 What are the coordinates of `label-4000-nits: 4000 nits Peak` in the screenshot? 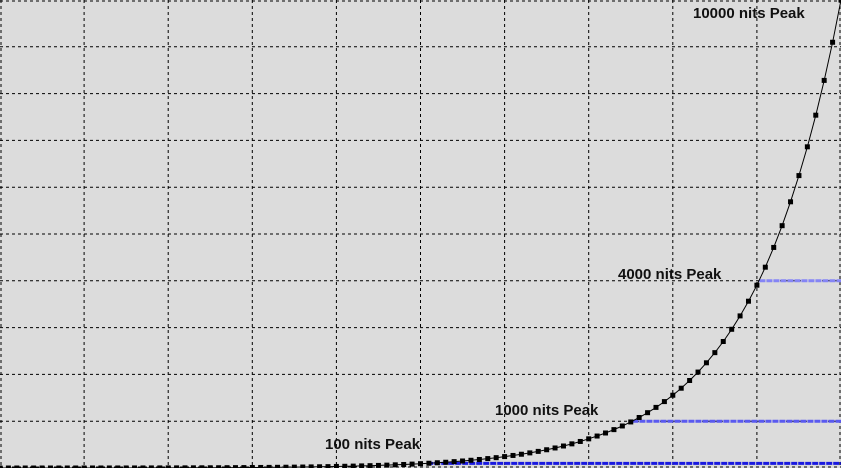 It's located at (670, 274).